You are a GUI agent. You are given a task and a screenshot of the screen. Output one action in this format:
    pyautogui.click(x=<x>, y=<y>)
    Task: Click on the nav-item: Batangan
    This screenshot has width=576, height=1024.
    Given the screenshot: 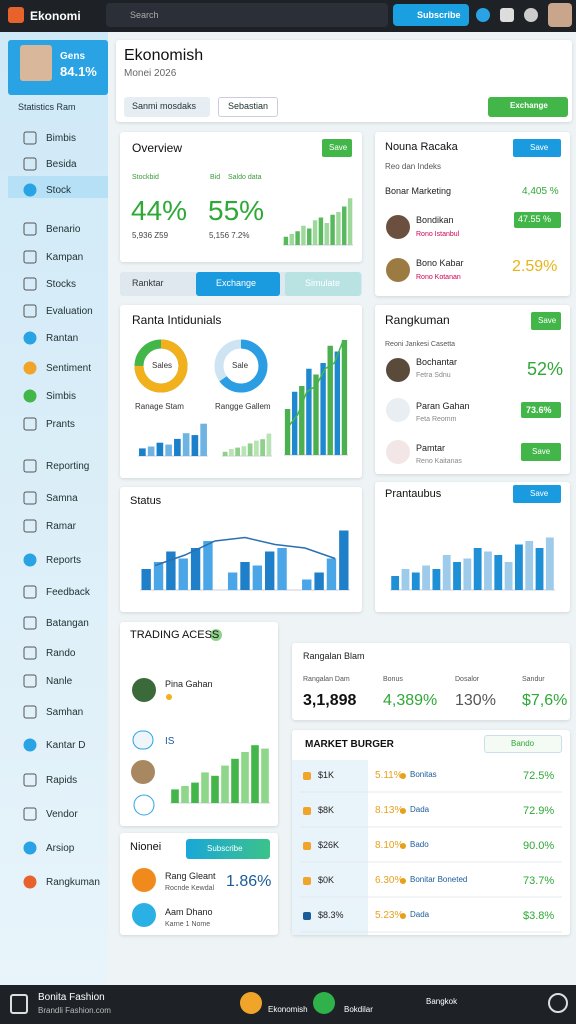 What is the action you would take?
    pyautogui.click(x=67, y=623)
    